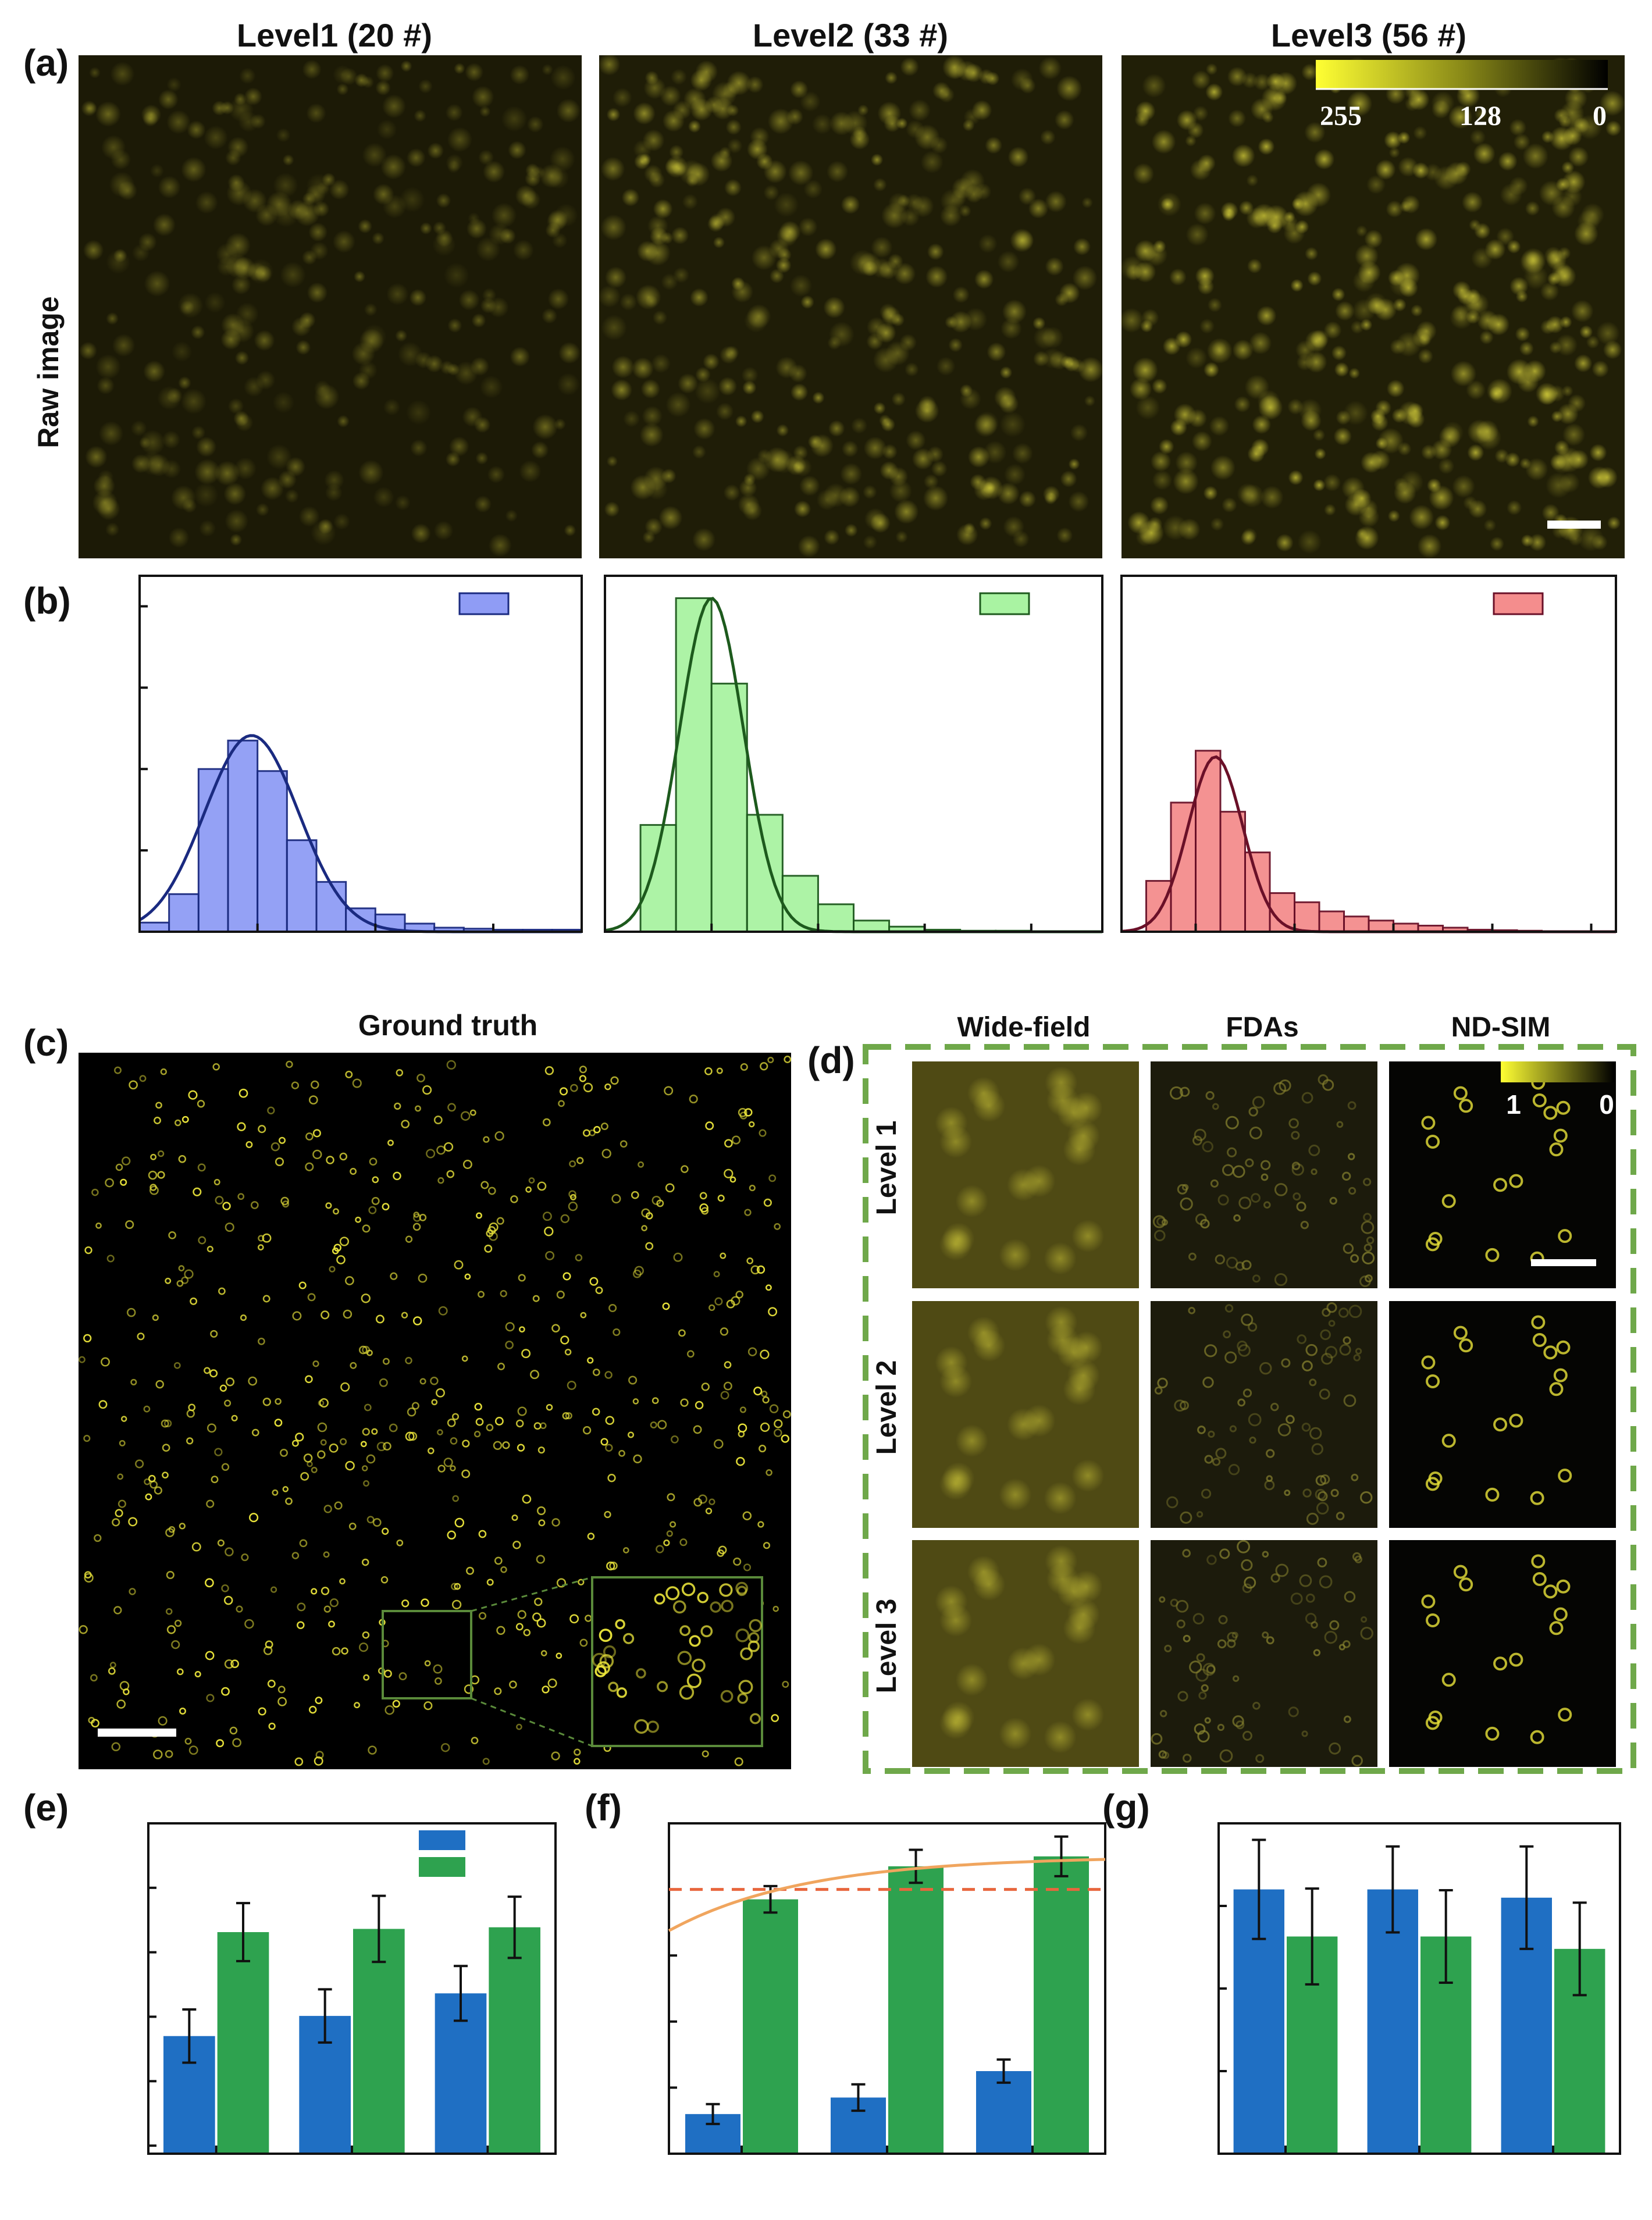 This screenshot has width=1652, height=2220. I want to click on level3-title: Level3 (56 #), so click(1368, 35).